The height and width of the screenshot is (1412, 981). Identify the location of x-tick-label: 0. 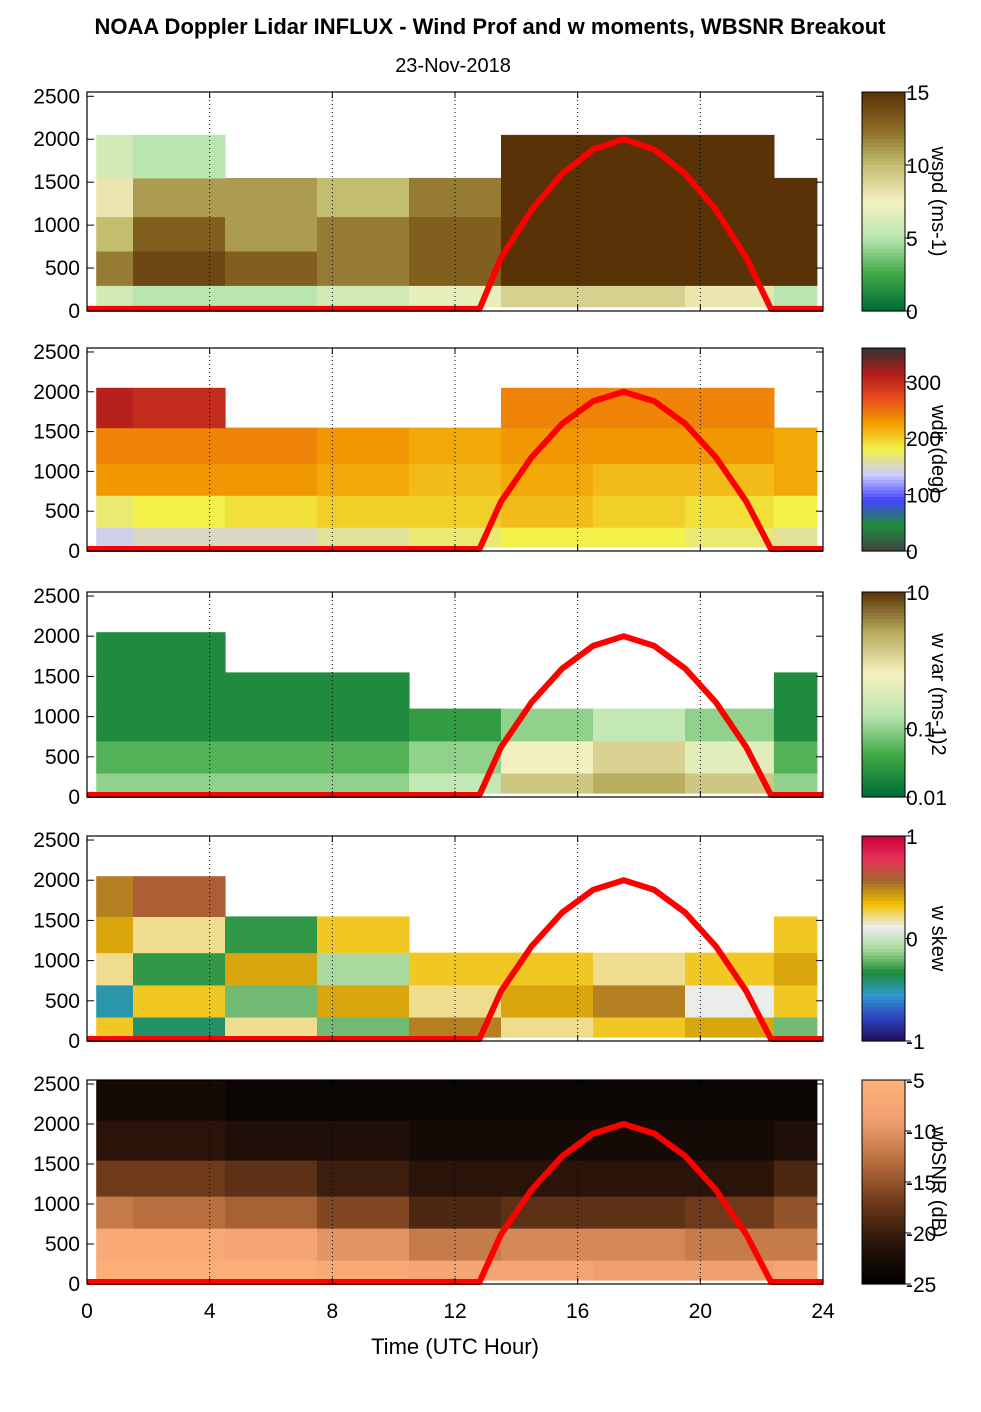
(87, 1311).